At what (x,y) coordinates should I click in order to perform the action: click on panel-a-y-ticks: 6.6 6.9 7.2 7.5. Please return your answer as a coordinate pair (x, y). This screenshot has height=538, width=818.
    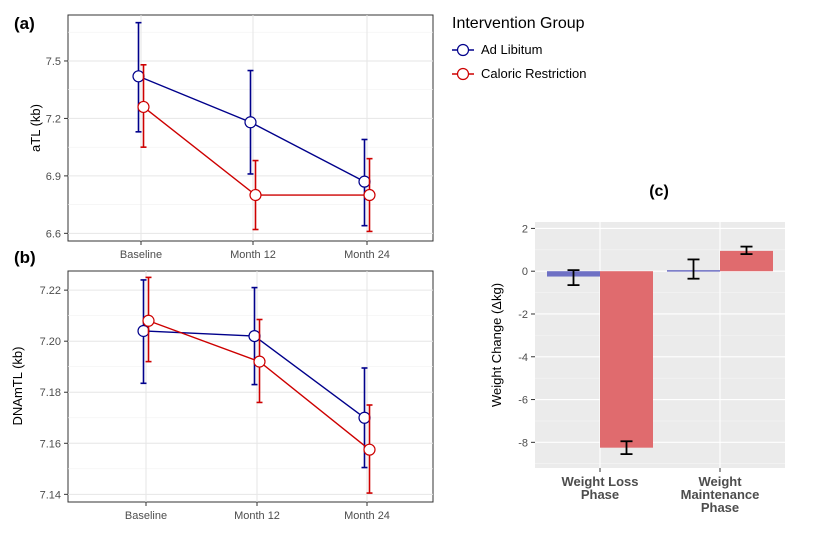
    Looking at the image, I should click on (57, 148).